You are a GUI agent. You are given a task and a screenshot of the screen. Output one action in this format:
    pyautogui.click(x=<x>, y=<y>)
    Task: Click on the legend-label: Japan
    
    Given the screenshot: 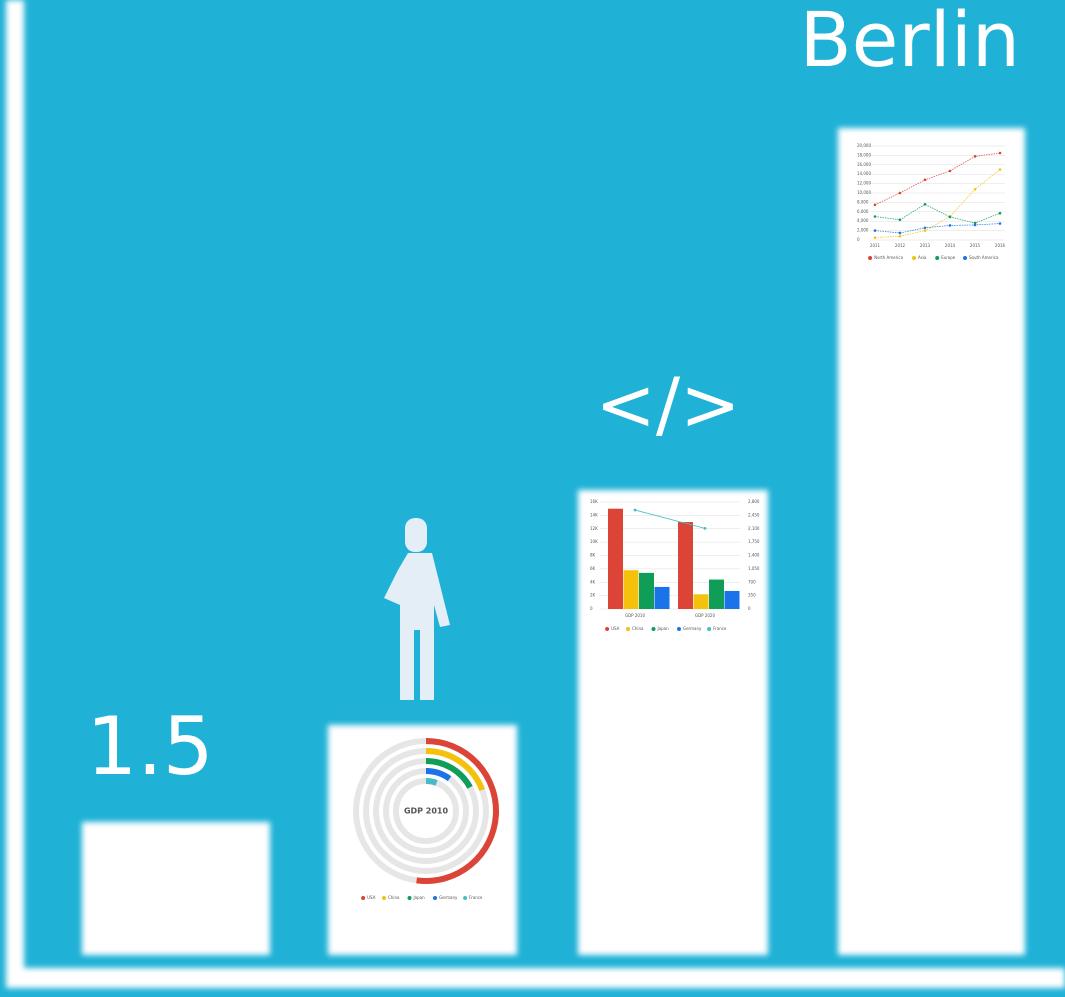 What is the action you would take?
    pyautogui.click(x=419, y=897)
    